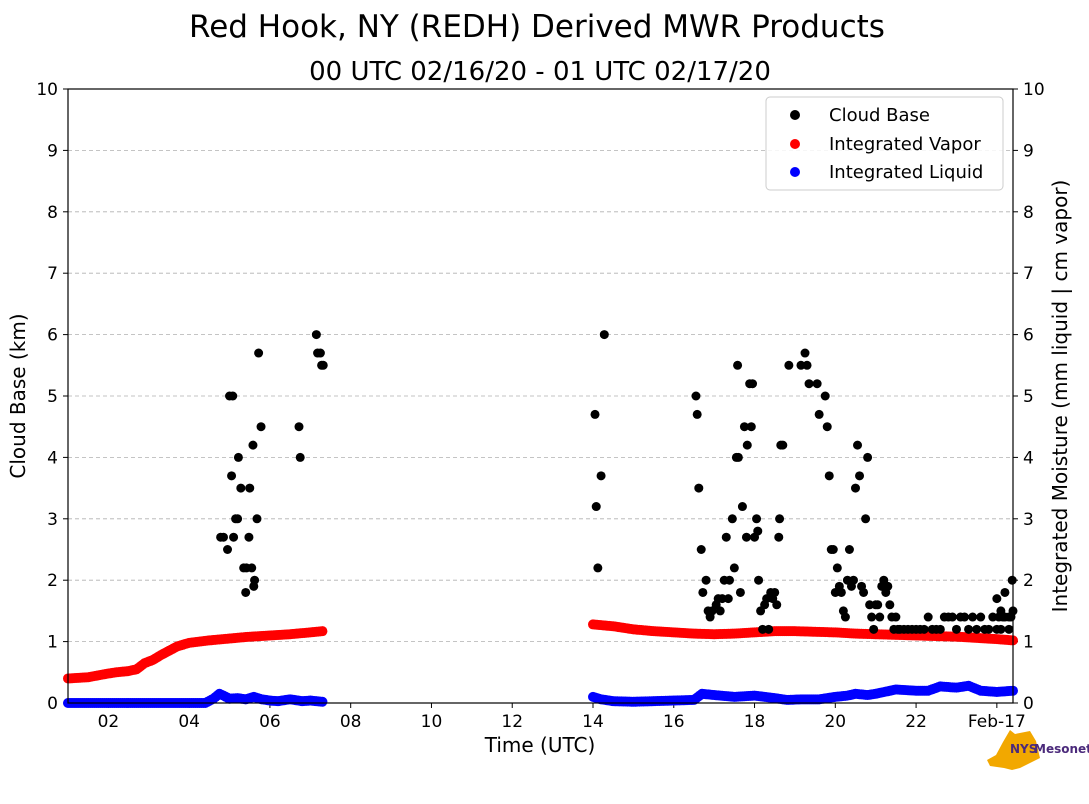 Image resolution: width=1089 pixels, height=804 pixels. What do you see at coordinates (795, 172) in the screenshot?
I see `legend-marker-liquid` at bounding box center [795, 172].